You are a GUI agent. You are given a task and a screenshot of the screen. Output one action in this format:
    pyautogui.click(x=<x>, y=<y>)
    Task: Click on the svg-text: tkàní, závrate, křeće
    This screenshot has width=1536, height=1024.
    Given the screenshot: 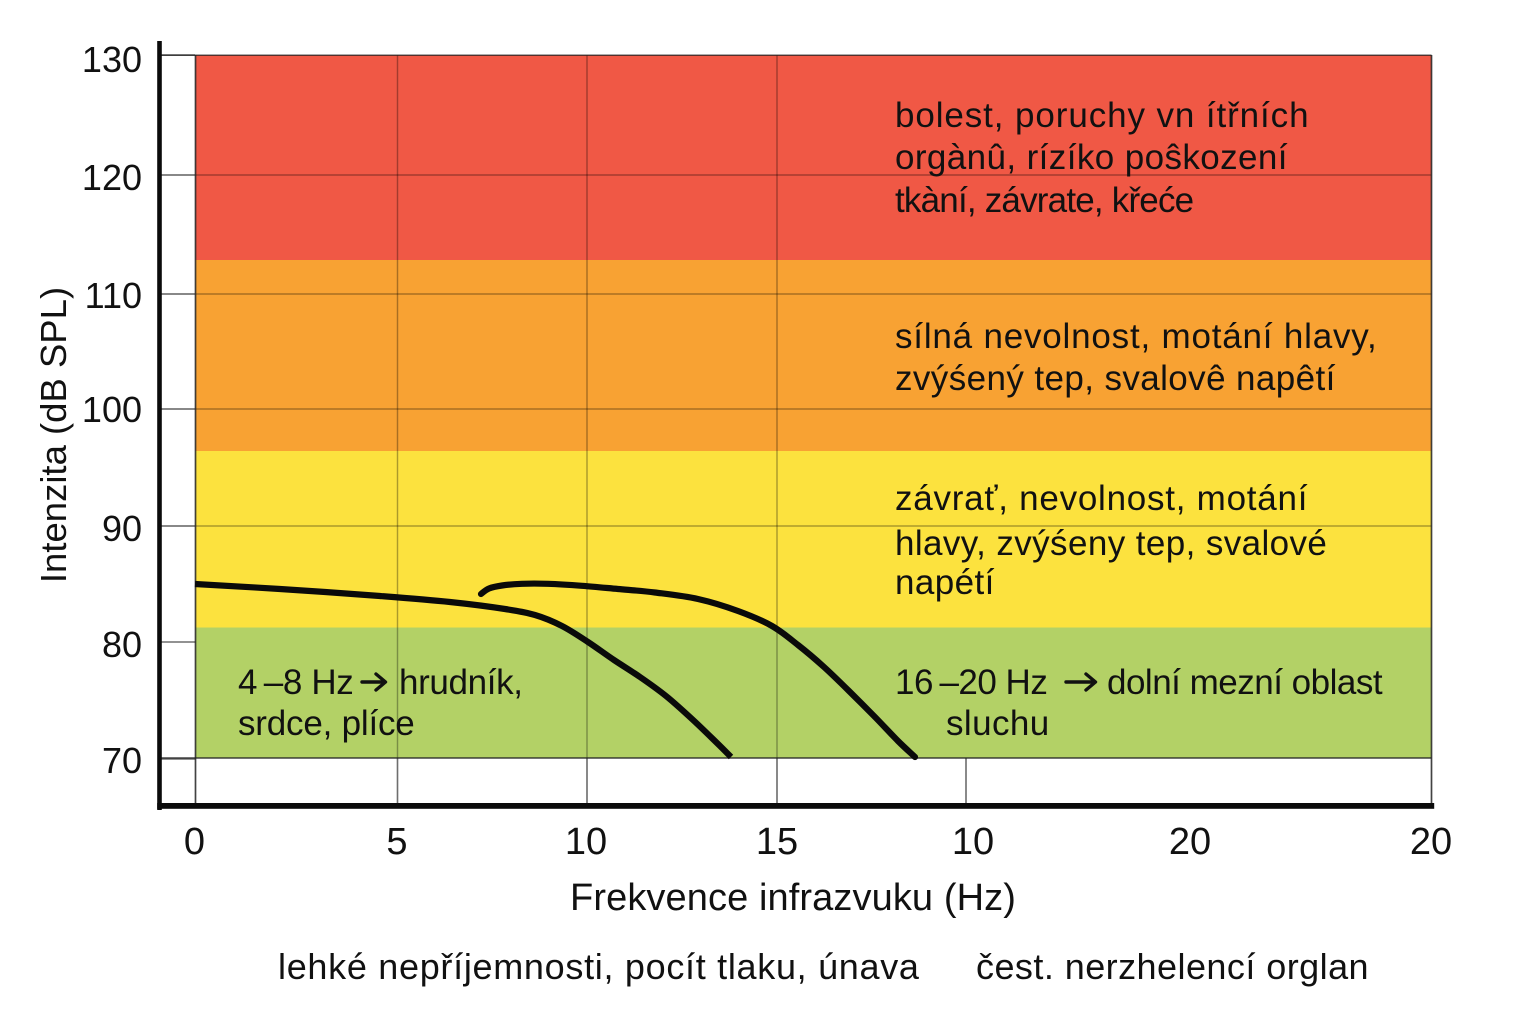 What is the action you would take?
    pyautogui.click(x=1044, y=200)
    